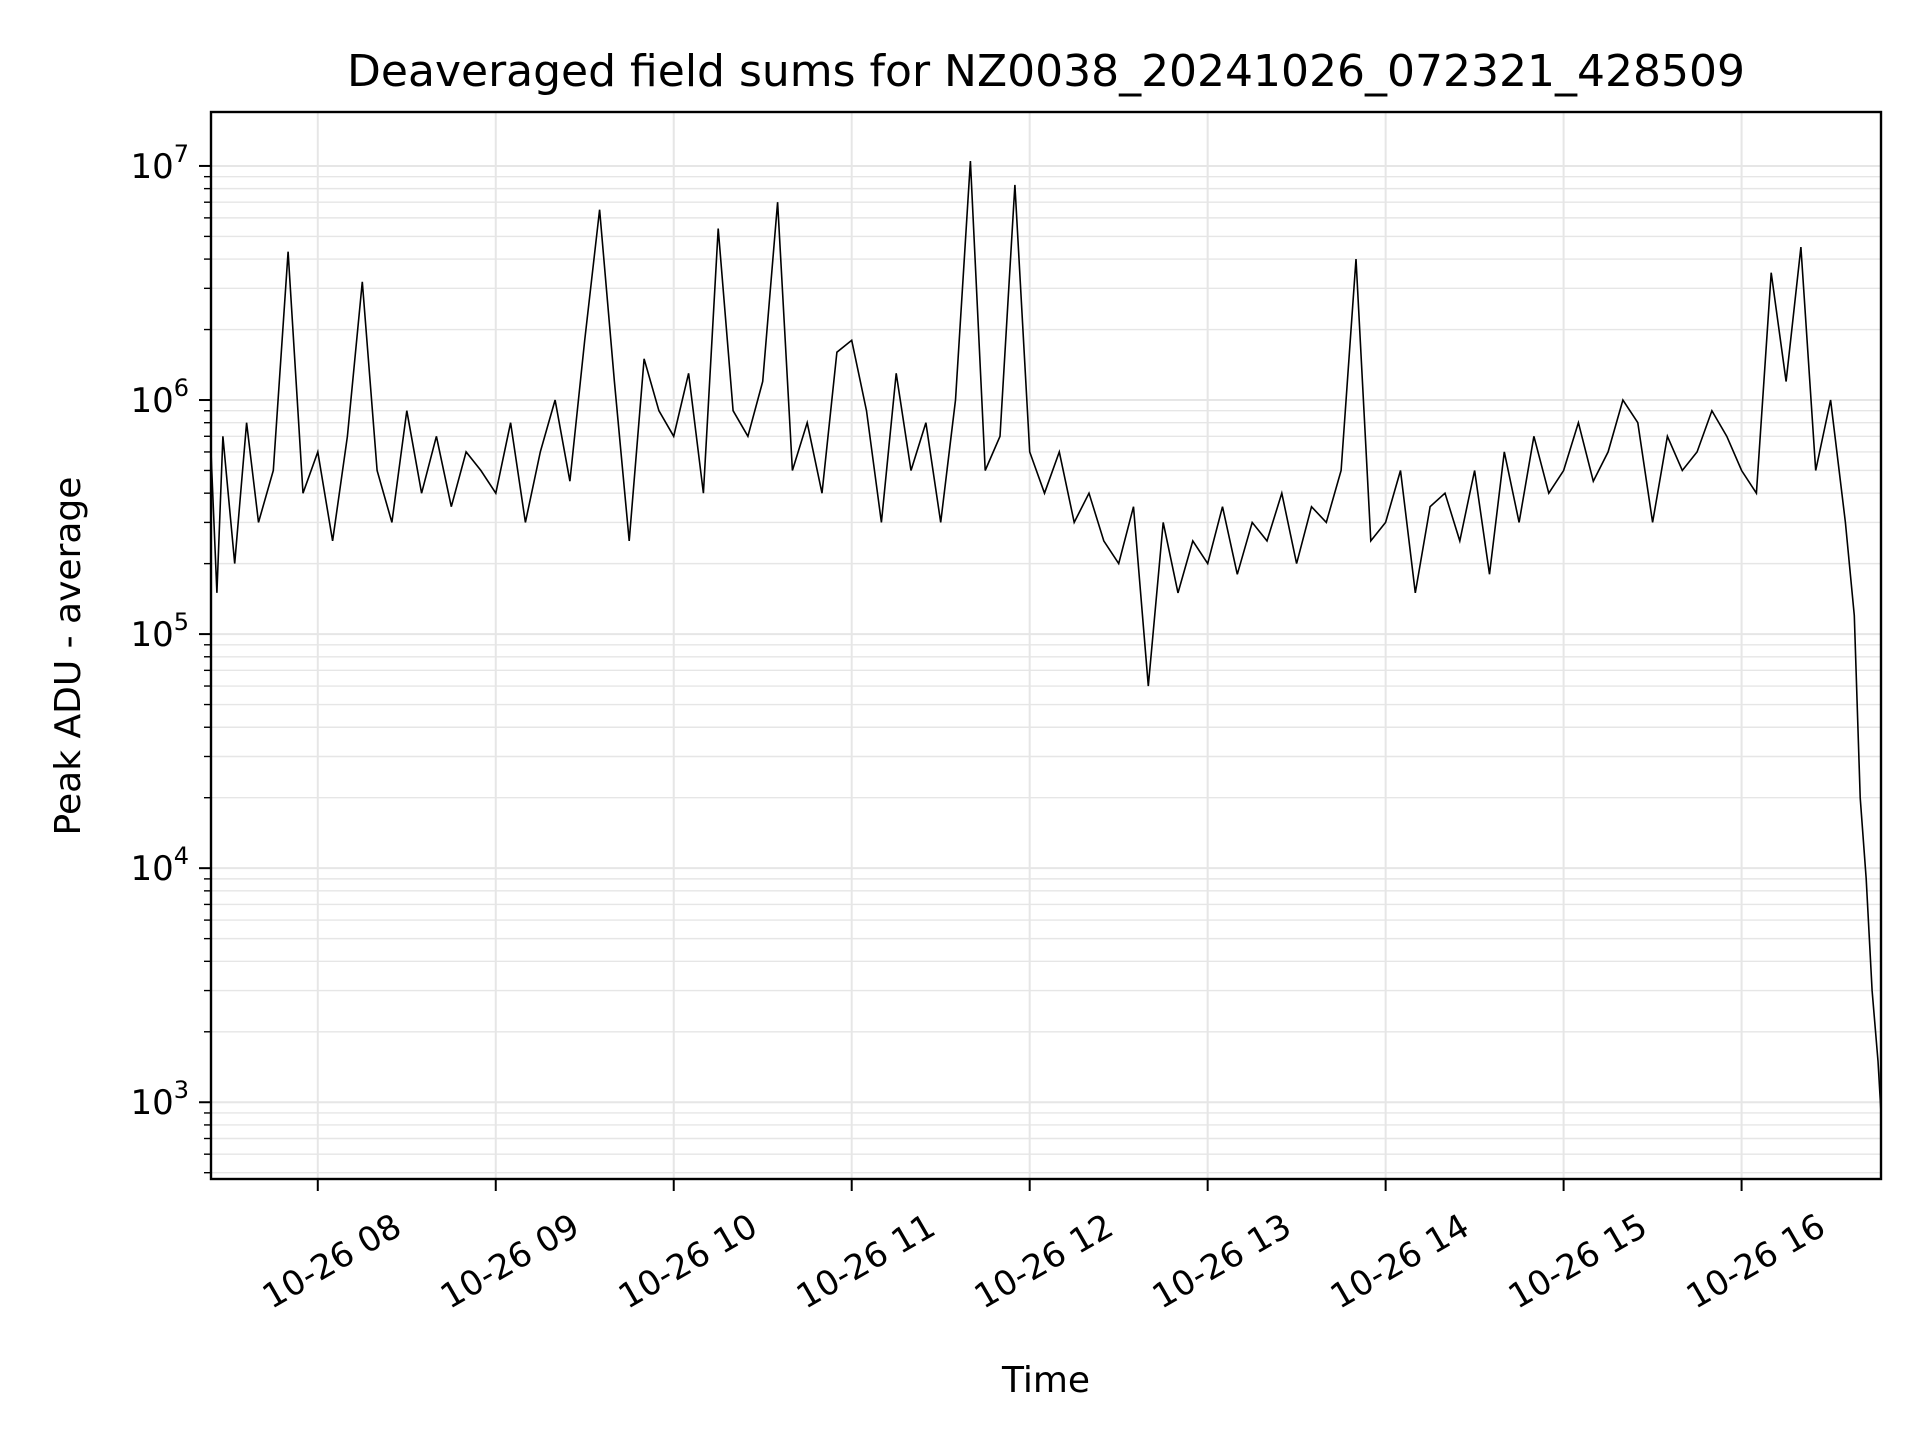 This screenshot has height=1440, width=1920. What do you see at coordinates (159, 1099) in the screenshot?
I see `y-tick-label: 10³` at bounding box center [159, 1099].